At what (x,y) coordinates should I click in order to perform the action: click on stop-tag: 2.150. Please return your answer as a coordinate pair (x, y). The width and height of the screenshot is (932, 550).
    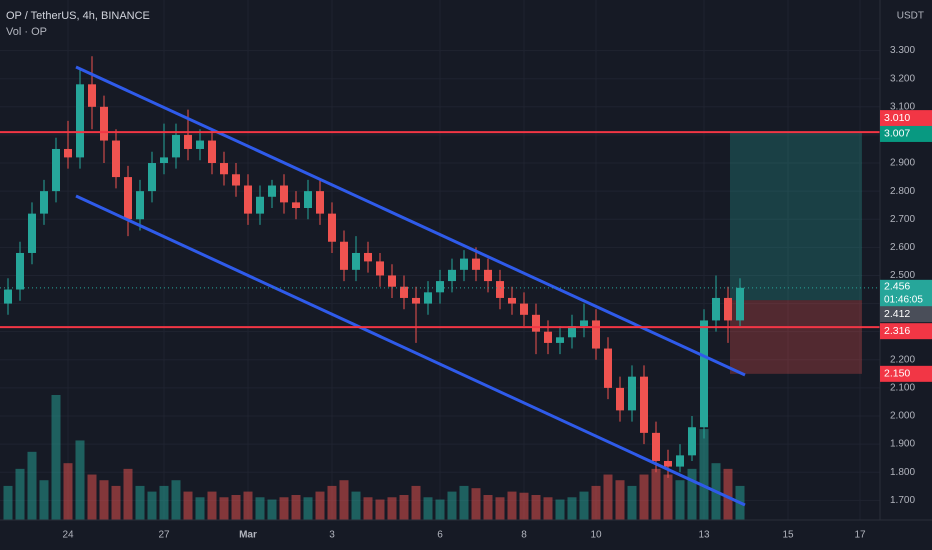
    Looking at the image, I should click on (897, 374).